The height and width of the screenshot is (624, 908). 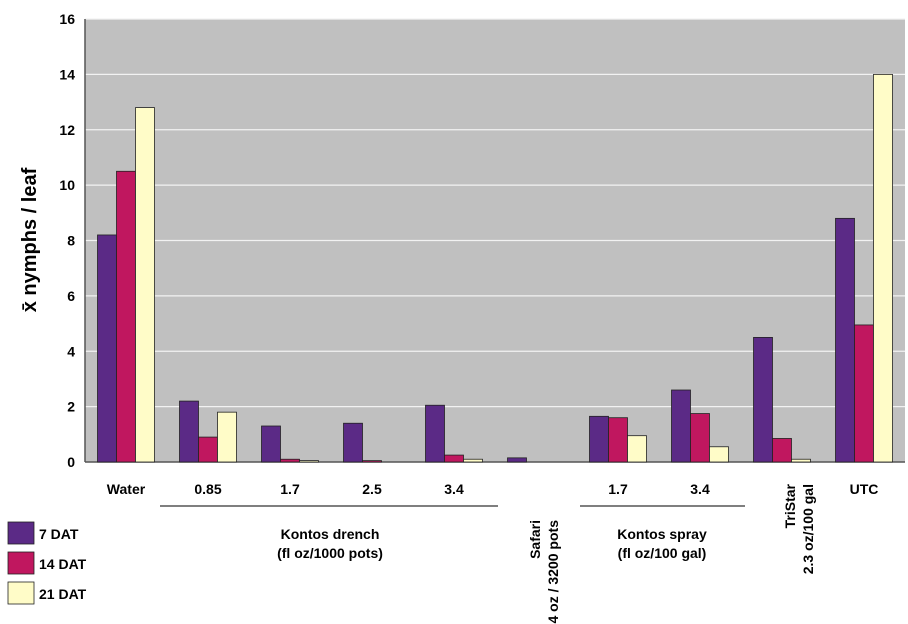 I want to click on y-tick-label: 14, so click(x=67, y=74).